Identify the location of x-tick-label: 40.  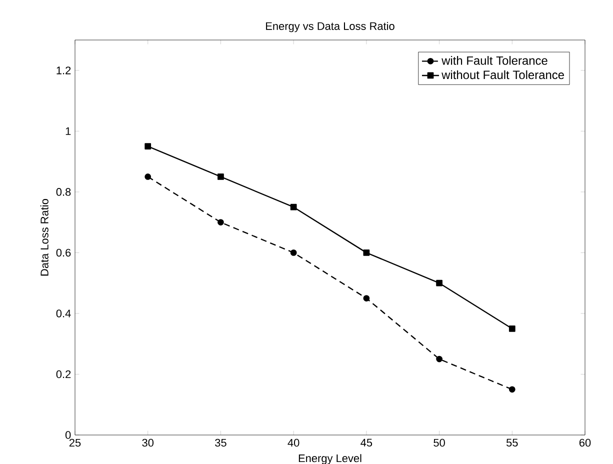
(294, 442).